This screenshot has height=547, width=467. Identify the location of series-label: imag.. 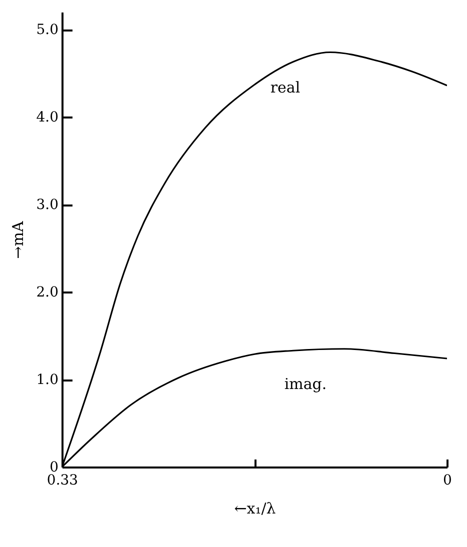
(305, 383).